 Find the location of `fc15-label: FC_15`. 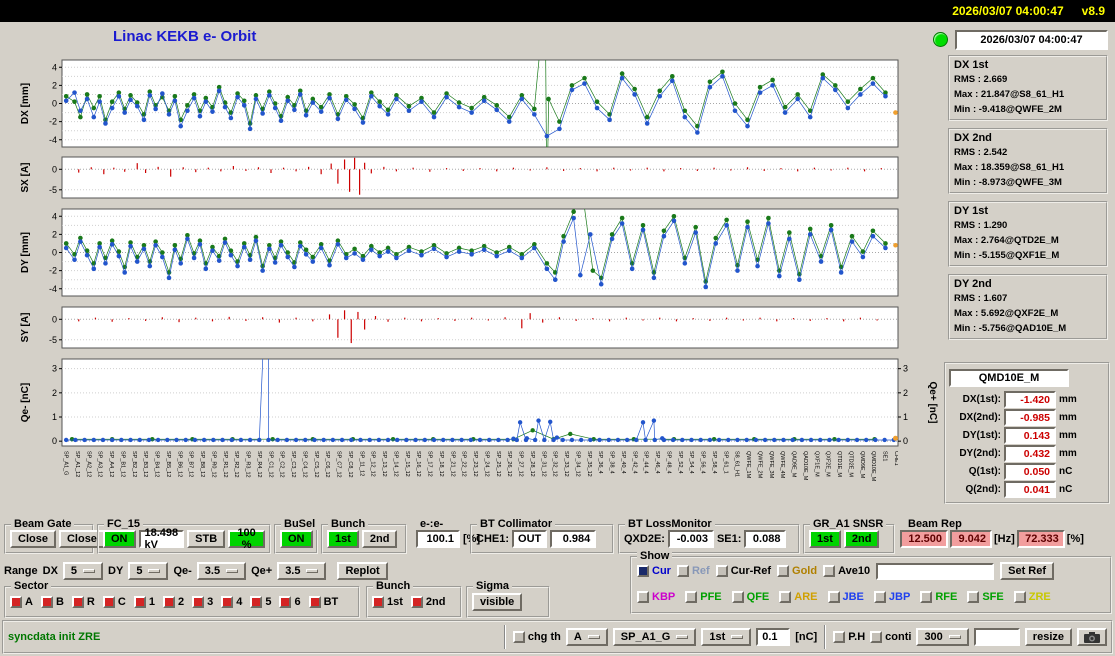

fc15-label: FC_15 is located at coordinates (124, 524).